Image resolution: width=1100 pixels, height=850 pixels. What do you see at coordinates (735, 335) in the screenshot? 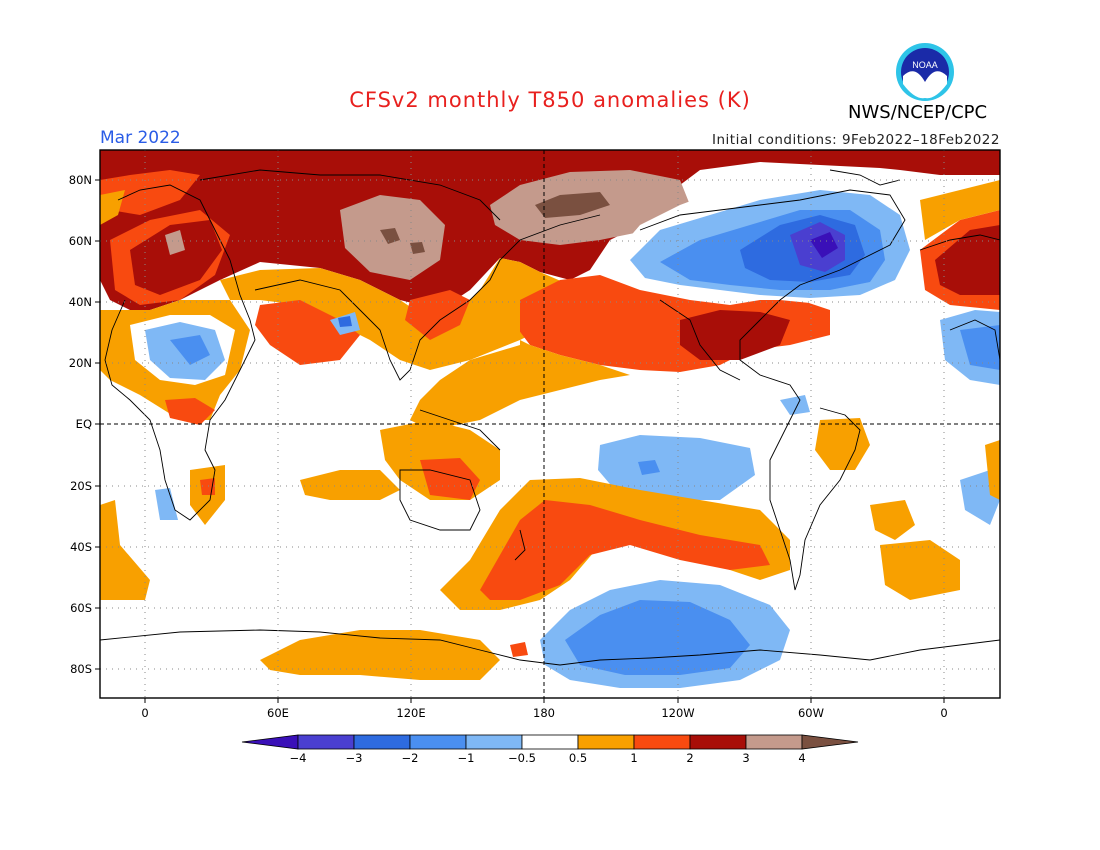
I see `us-southeast-warm-core` at bounding box center [735, 335].